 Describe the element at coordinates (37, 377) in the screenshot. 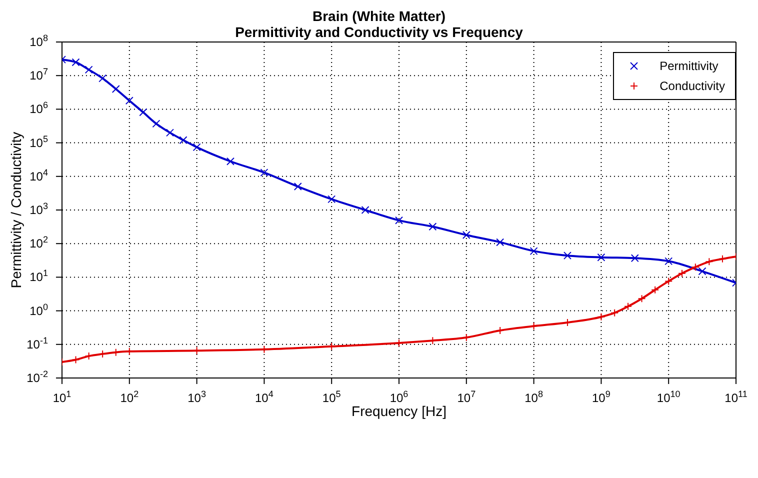

I see `y-tick-label: 10$^{-2}$` at that location.